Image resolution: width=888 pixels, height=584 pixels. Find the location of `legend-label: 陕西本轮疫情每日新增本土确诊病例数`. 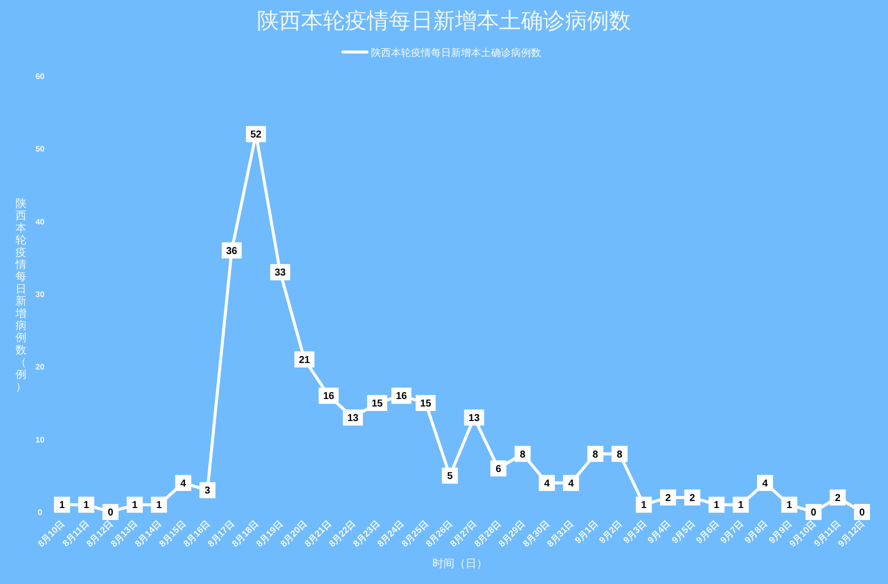

legend-label: 陕西本轮疫情每日新增本土确诊病例数 is located at coordinates (456, 53).